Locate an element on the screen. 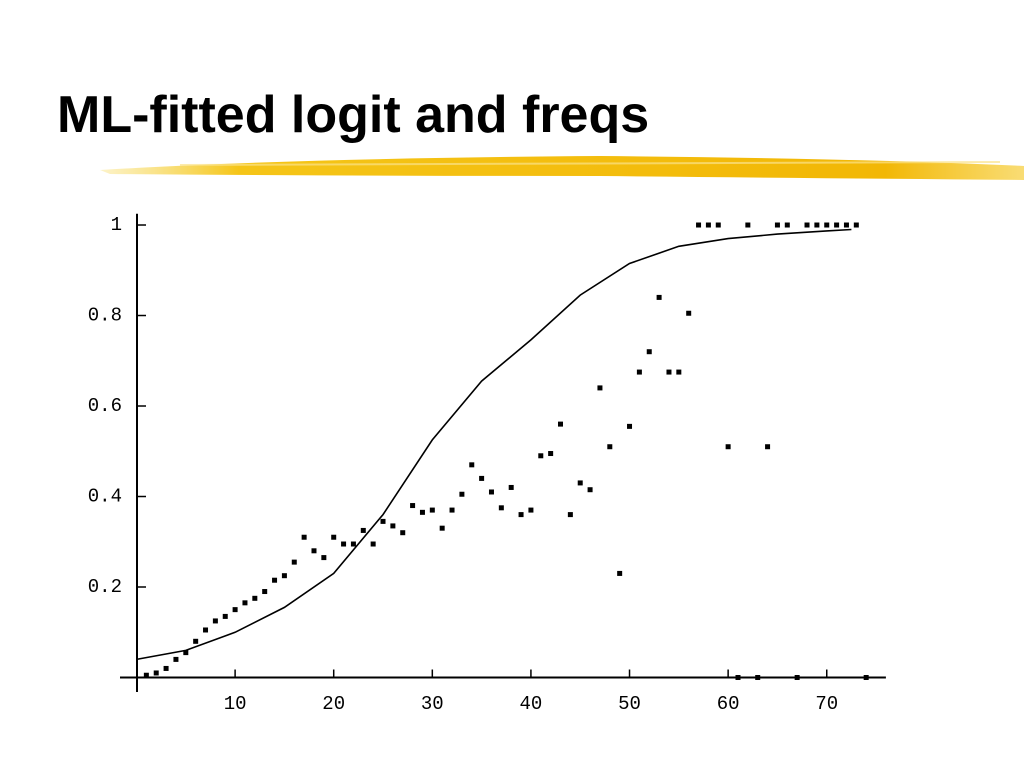  x-tick-label: 20 is located at coordinates (333, 704).